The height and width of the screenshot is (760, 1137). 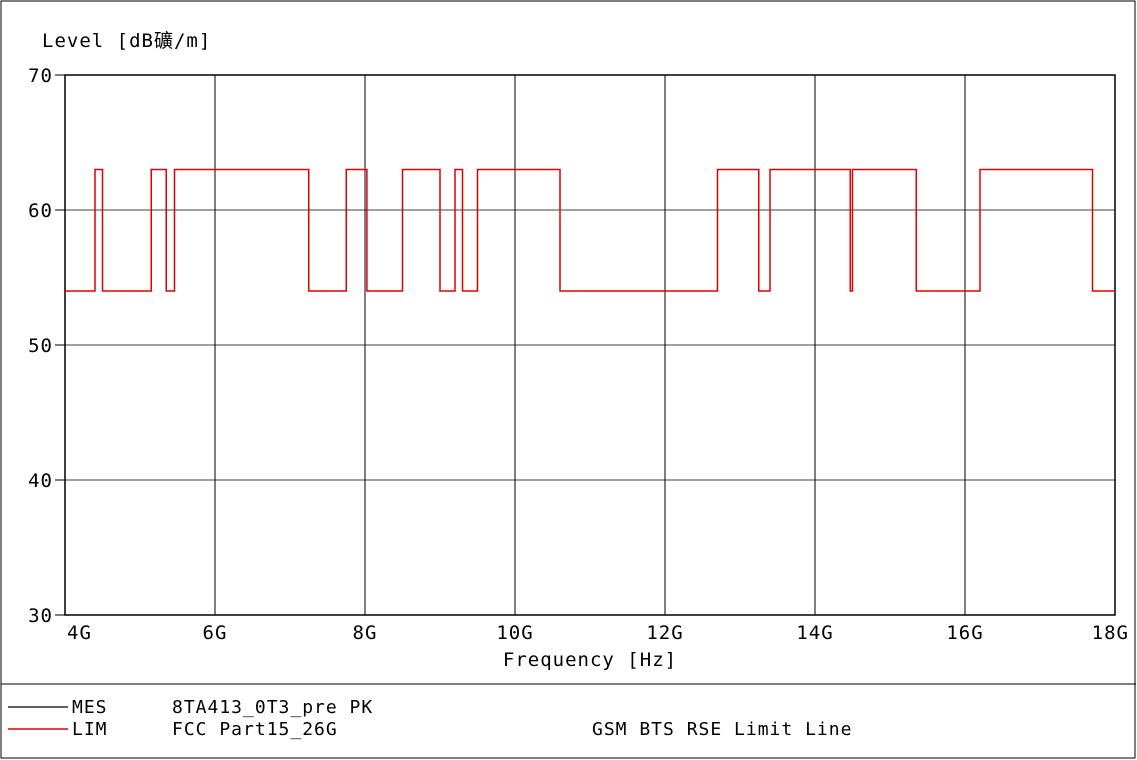 I want to click on y-tick-labels: 30 40 50 60 70, so click(x=46, y=346).